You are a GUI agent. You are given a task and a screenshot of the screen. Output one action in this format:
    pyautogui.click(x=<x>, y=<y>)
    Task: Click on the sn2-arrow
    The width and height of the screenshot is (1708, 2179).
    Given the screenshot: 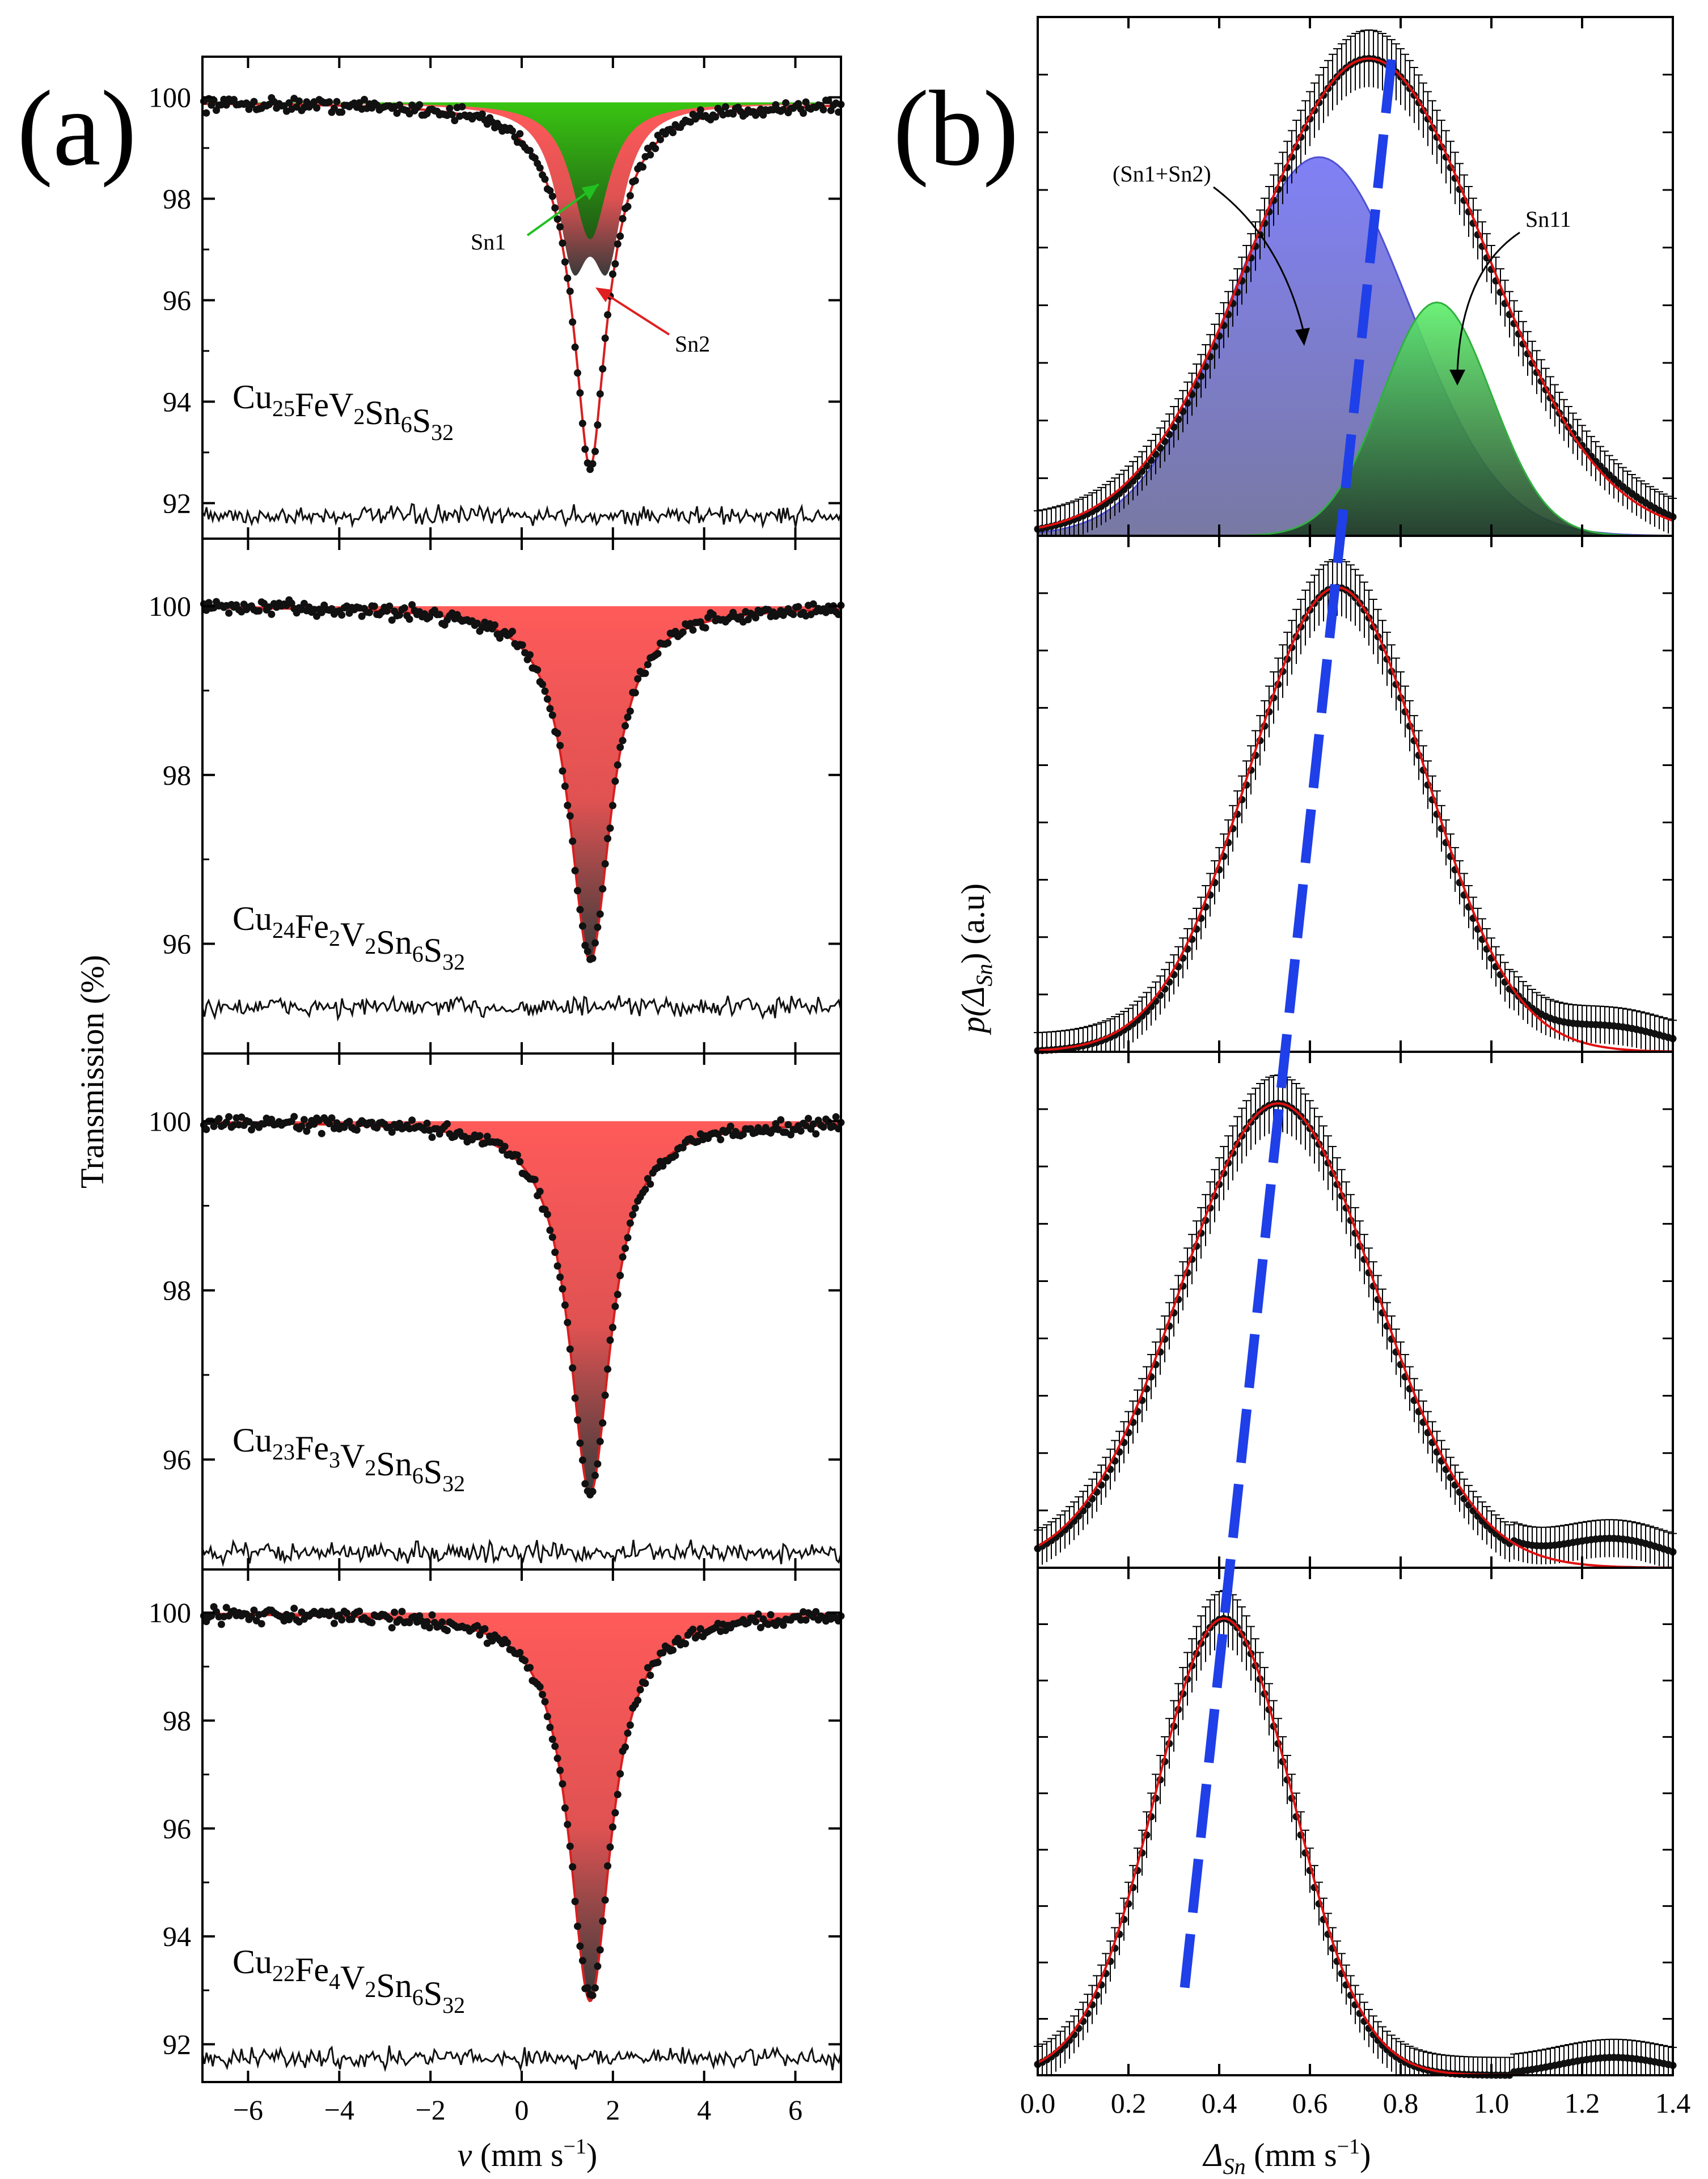 What is the action you would take?
    pyautogui.click(x=633, y=312)
    